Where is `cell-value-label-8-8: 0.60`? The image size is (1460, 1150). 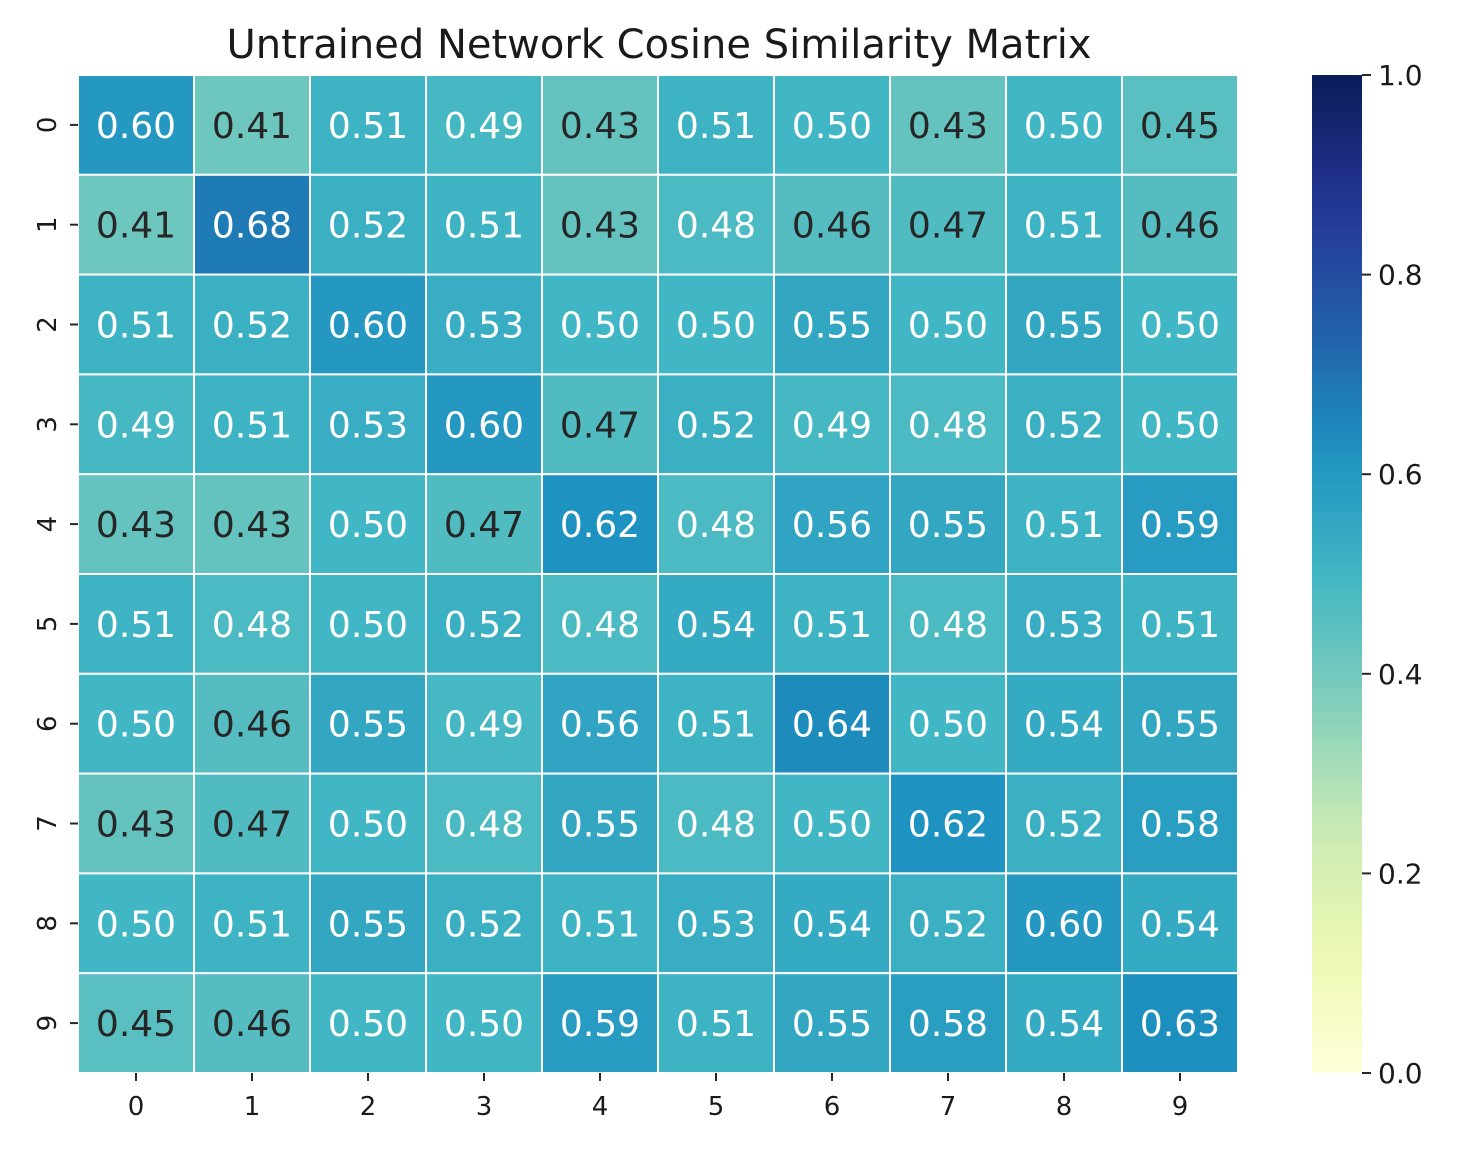 cell-value-label-8-8: 0.60 is located at coordinates (1064, 924).